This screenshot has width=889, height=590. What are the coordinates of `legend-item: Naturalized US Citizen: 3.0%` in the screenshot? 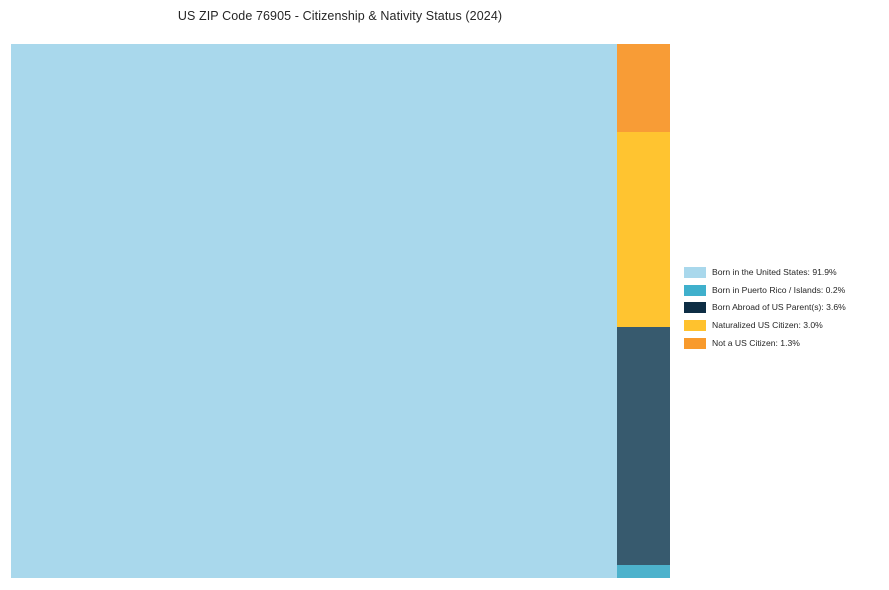 It's located at (784, 326).